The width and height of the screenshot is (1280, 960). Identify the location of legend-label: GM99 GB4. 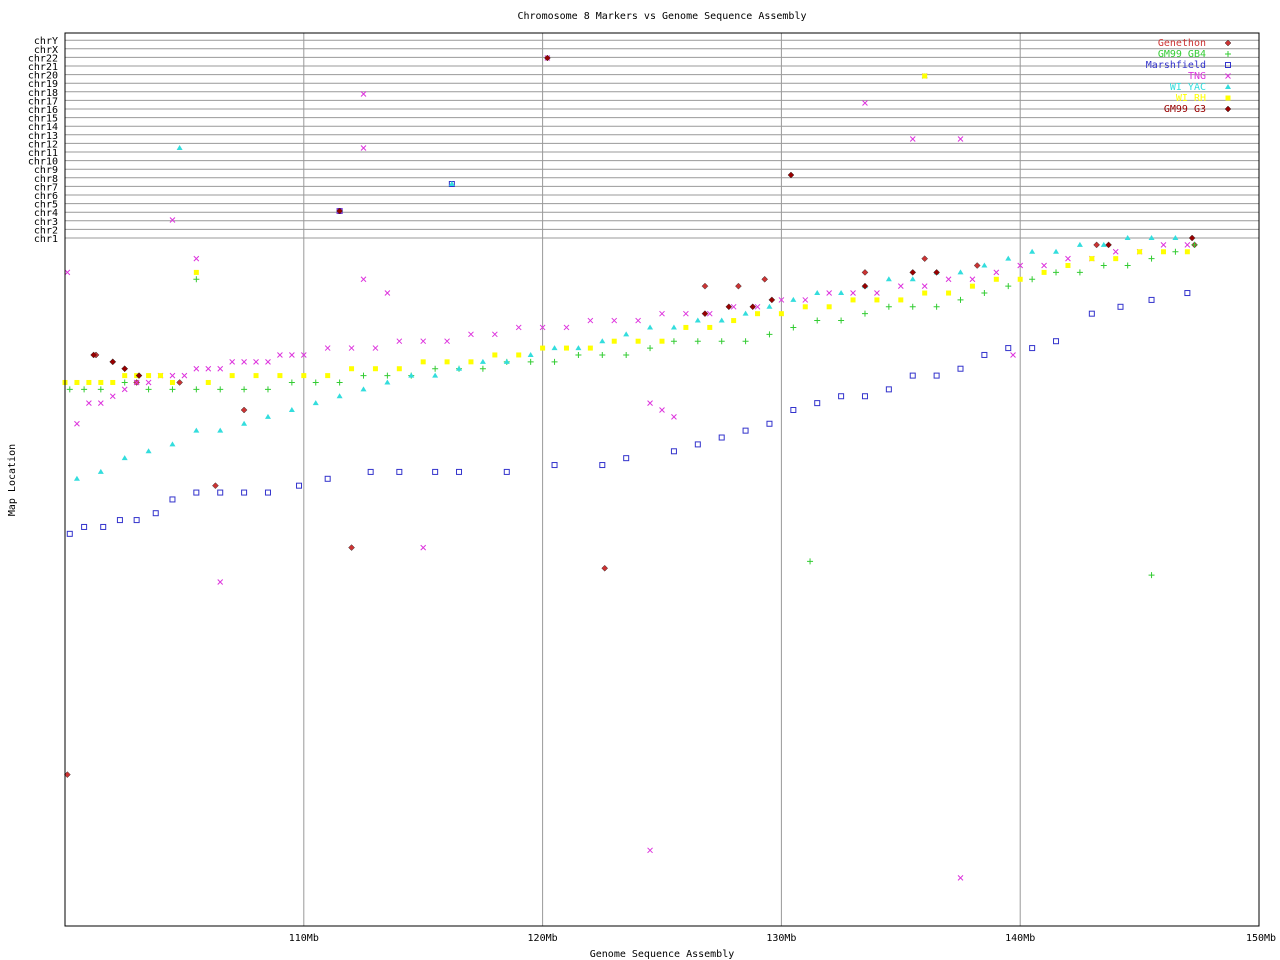
(1182, 54).